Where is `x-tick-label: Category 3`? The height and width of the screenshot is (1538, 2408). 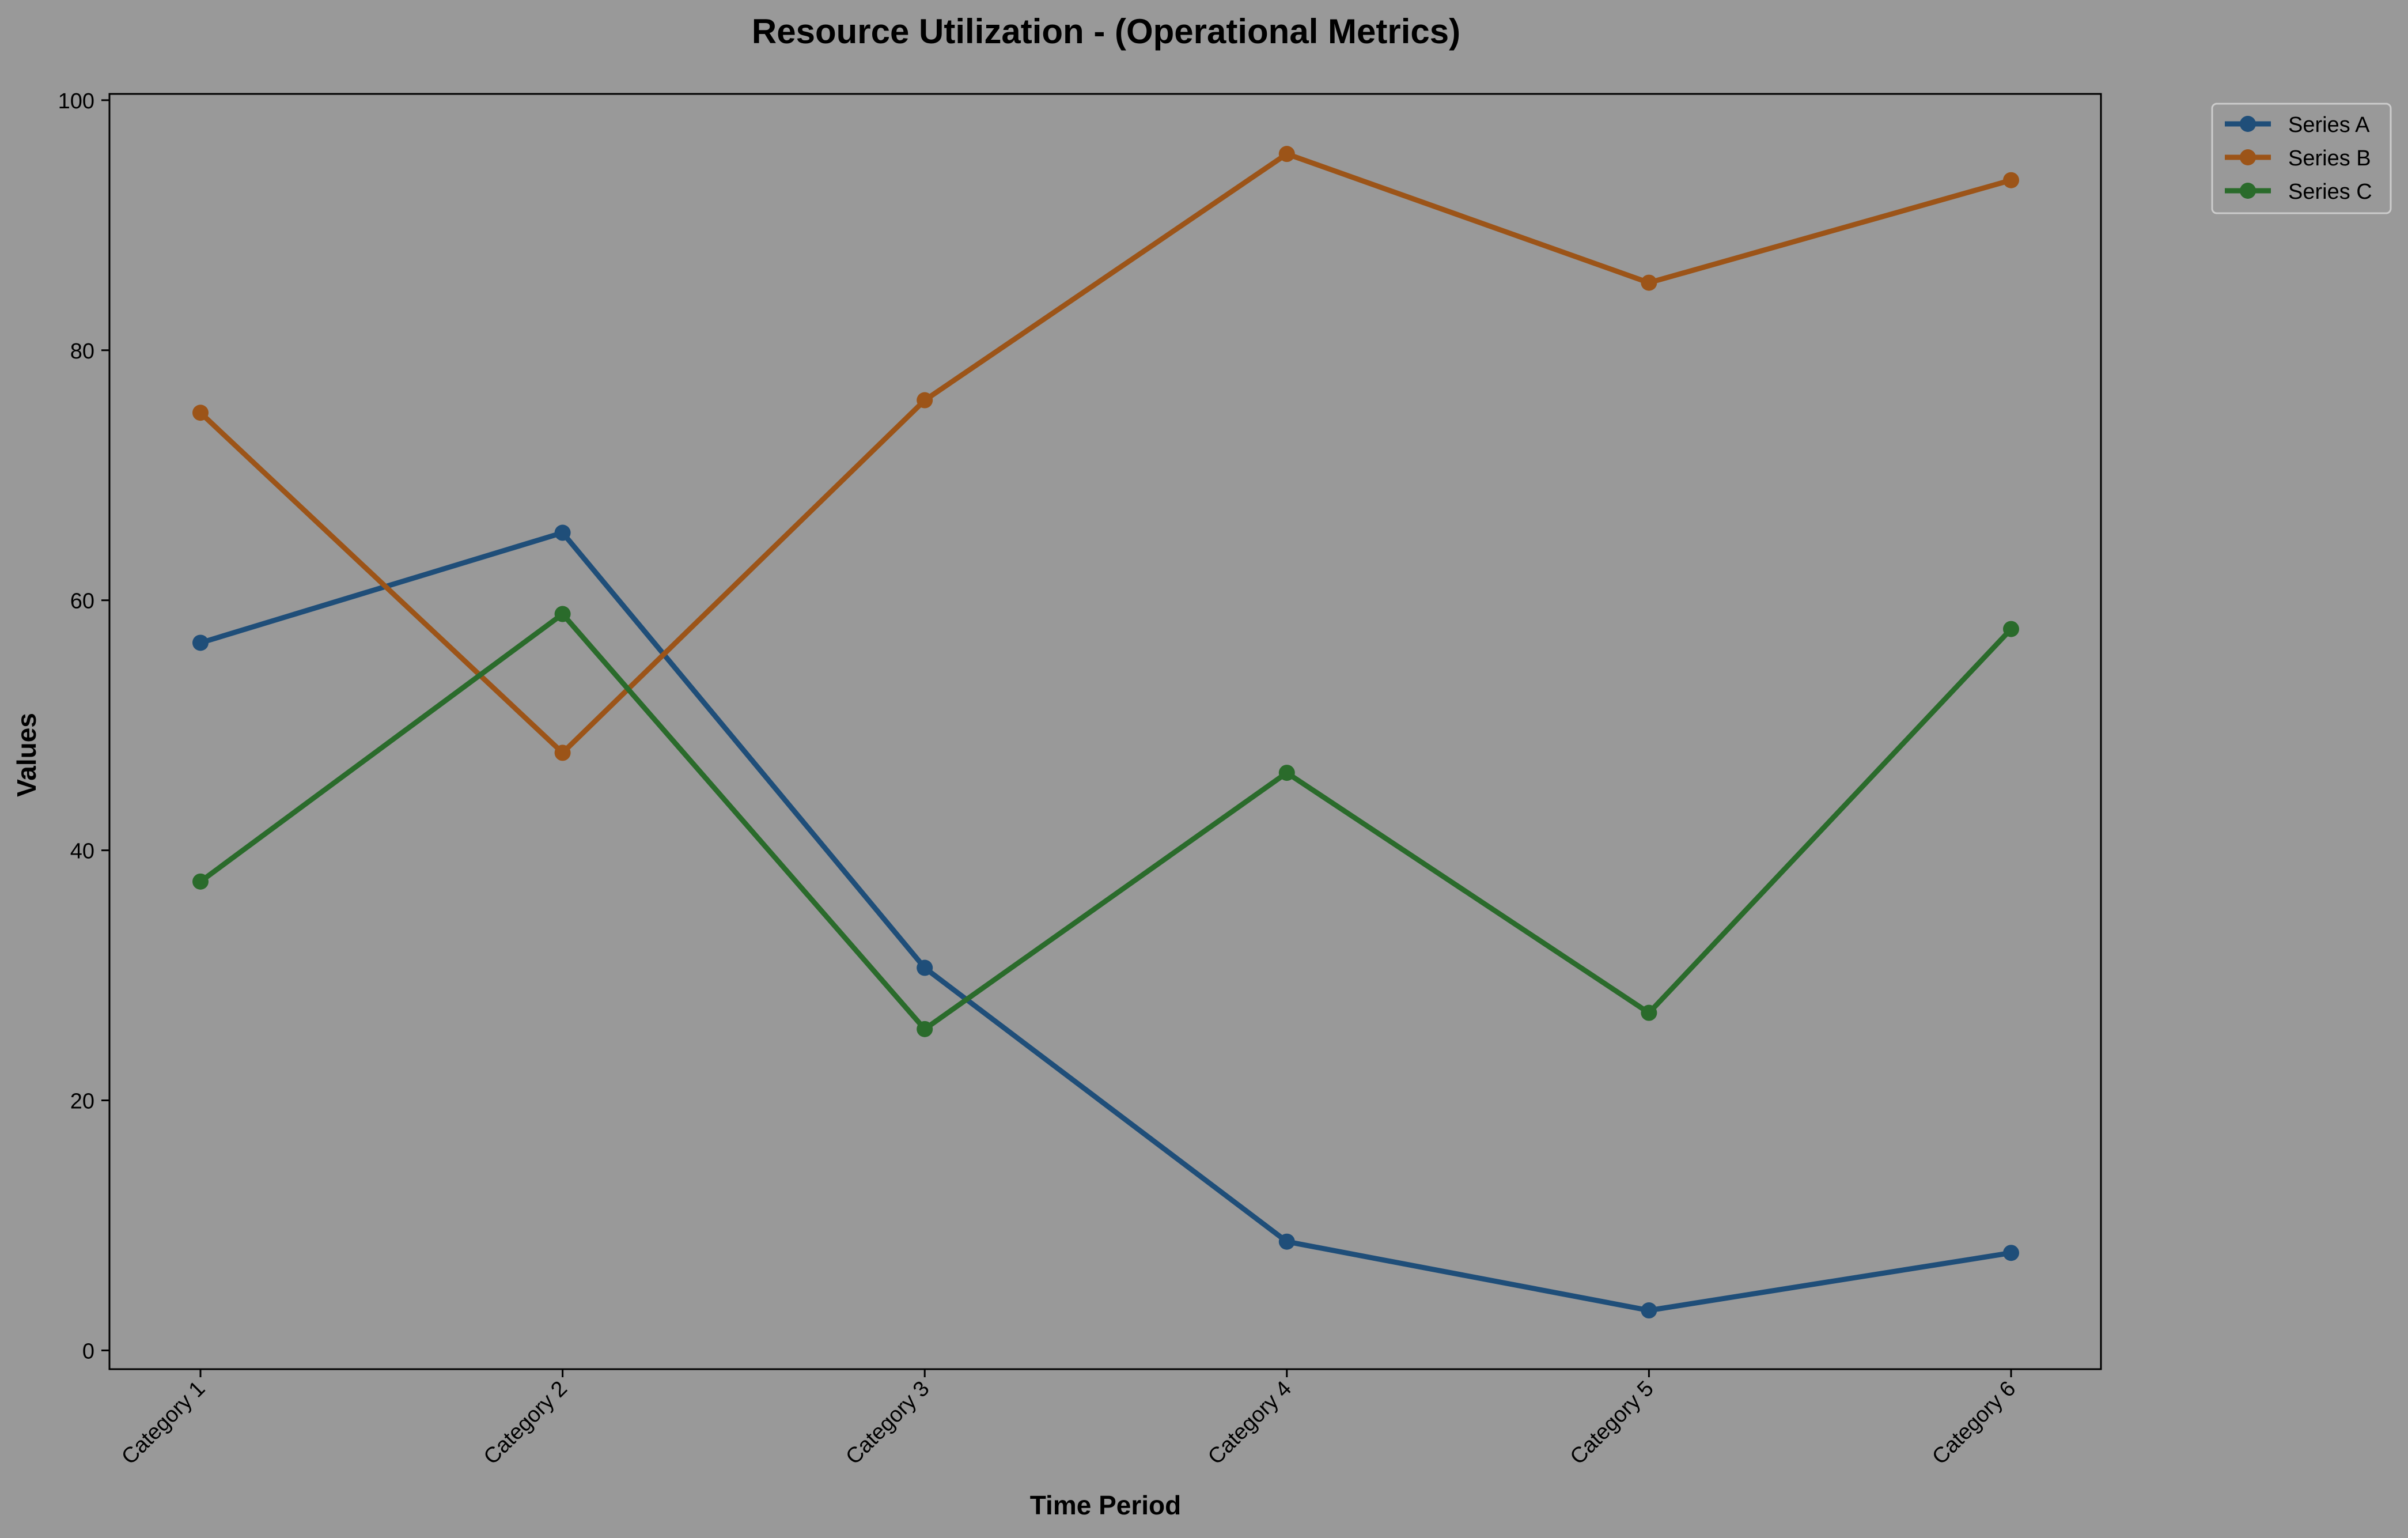 x-tick-label: Category 3 is located at coordinates (887, 1423).